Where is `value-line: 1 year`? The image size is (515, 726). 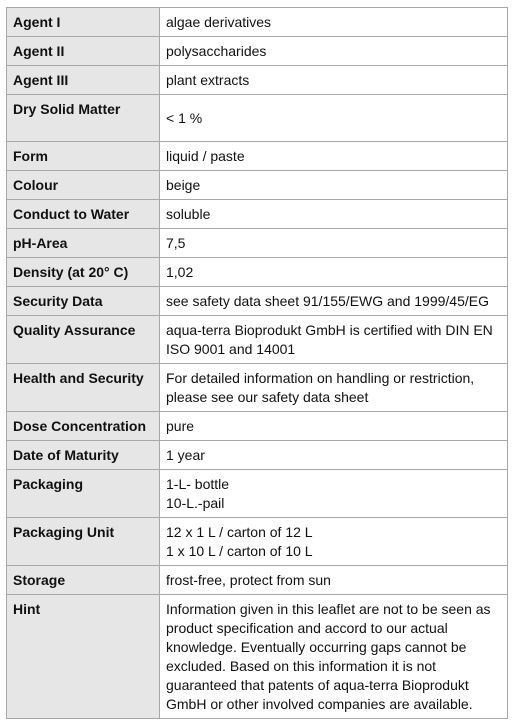 value-line: 1 year is located at coordinates (185, 455).